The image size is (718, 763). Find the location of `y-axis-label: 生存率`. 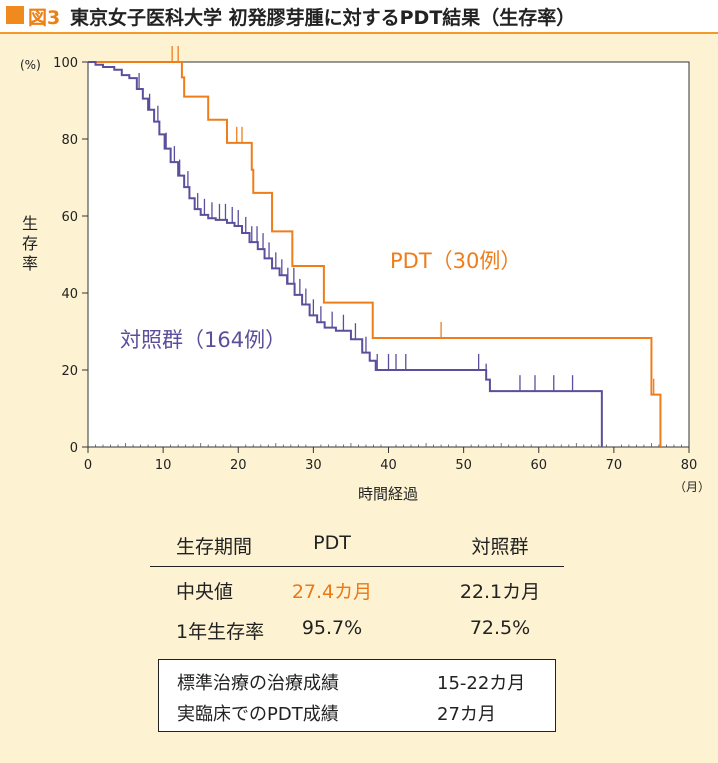

y-axis-label: 生存率 is located at coordinates (30, 243).